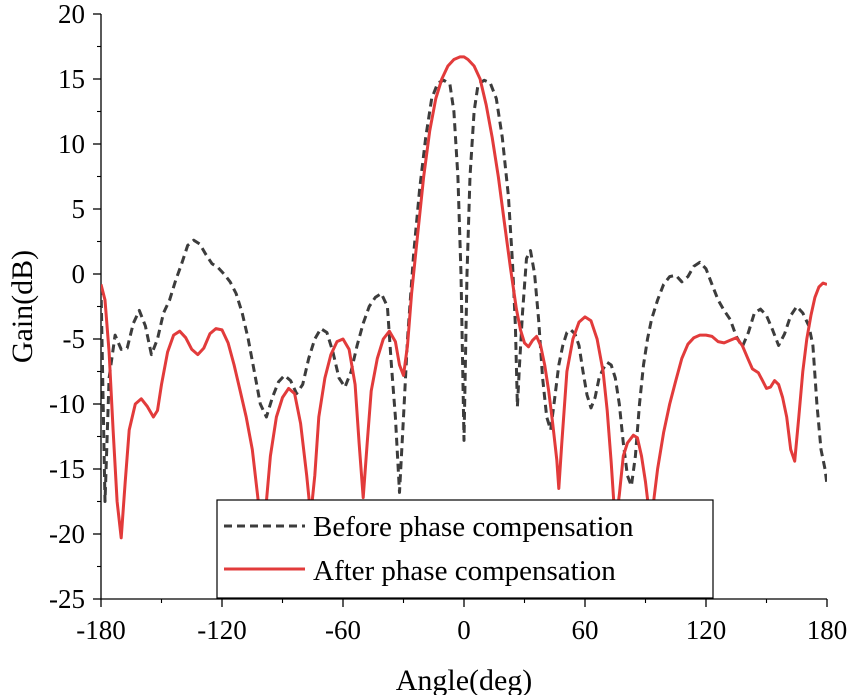  I want to click on x-tick-label: -180, so click(101, 630).